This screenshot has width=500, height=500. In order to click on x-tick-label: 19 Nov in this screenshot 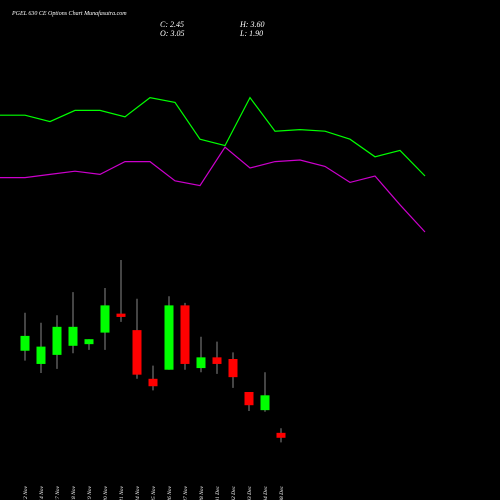, I will do `click(90, 492)`.